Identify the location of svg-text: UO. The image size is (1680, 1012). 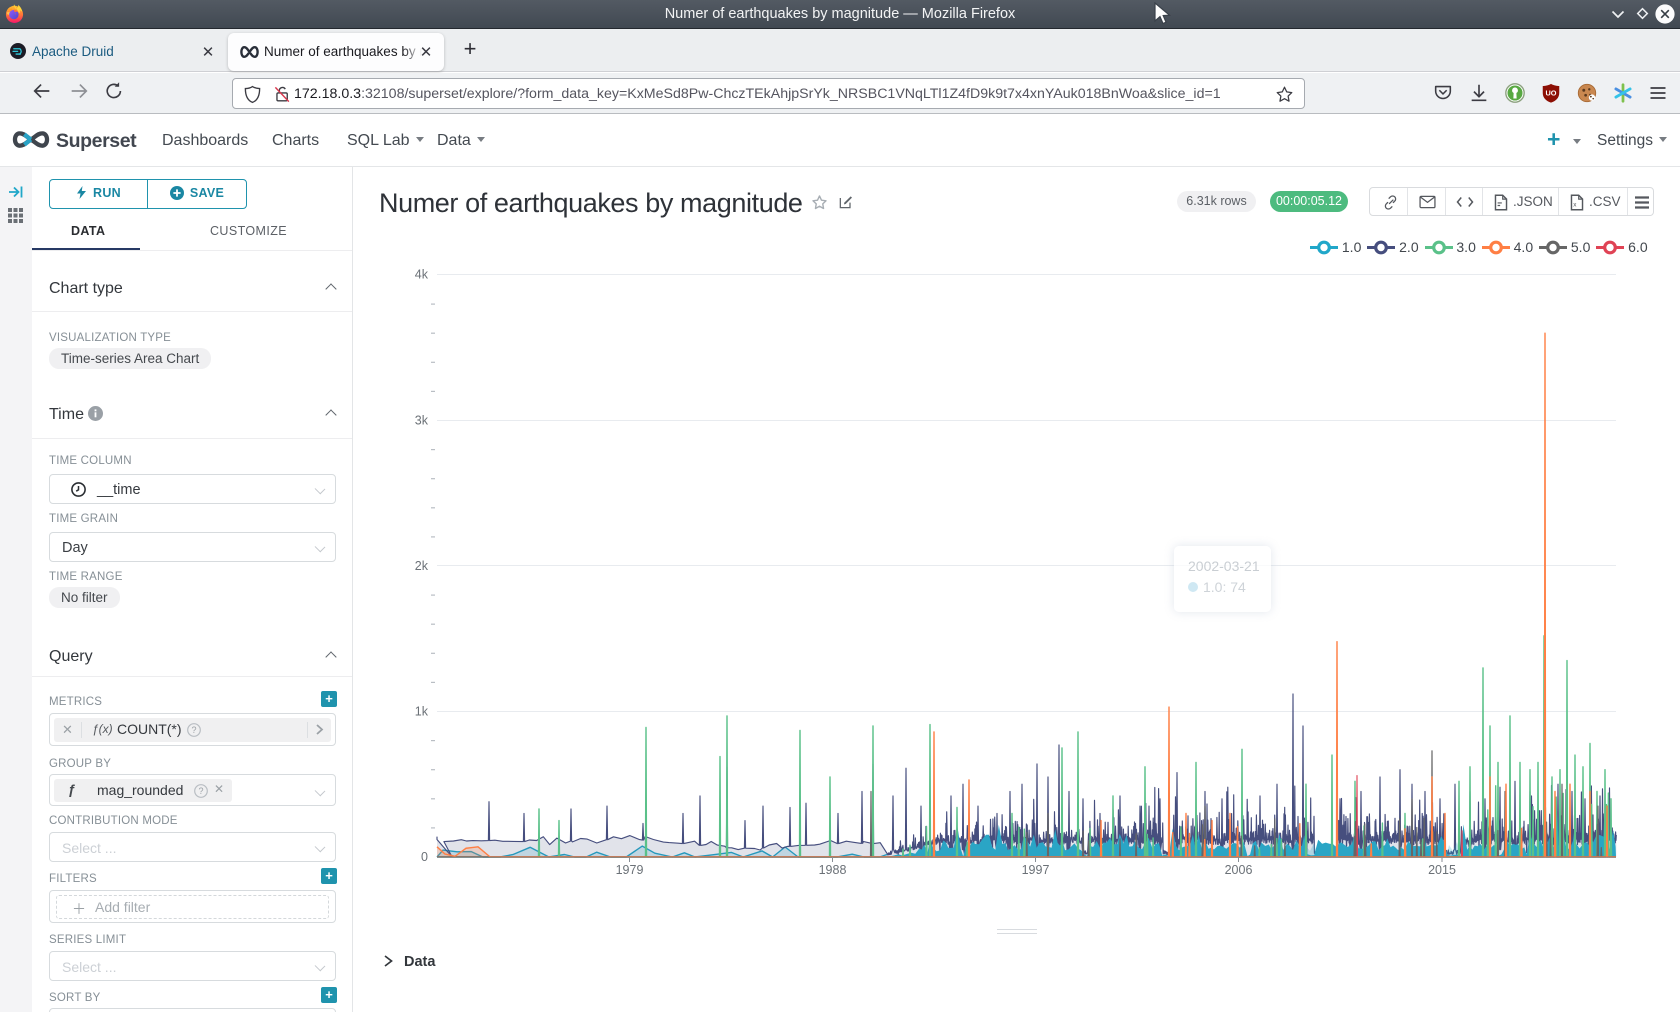
(1551, 92).